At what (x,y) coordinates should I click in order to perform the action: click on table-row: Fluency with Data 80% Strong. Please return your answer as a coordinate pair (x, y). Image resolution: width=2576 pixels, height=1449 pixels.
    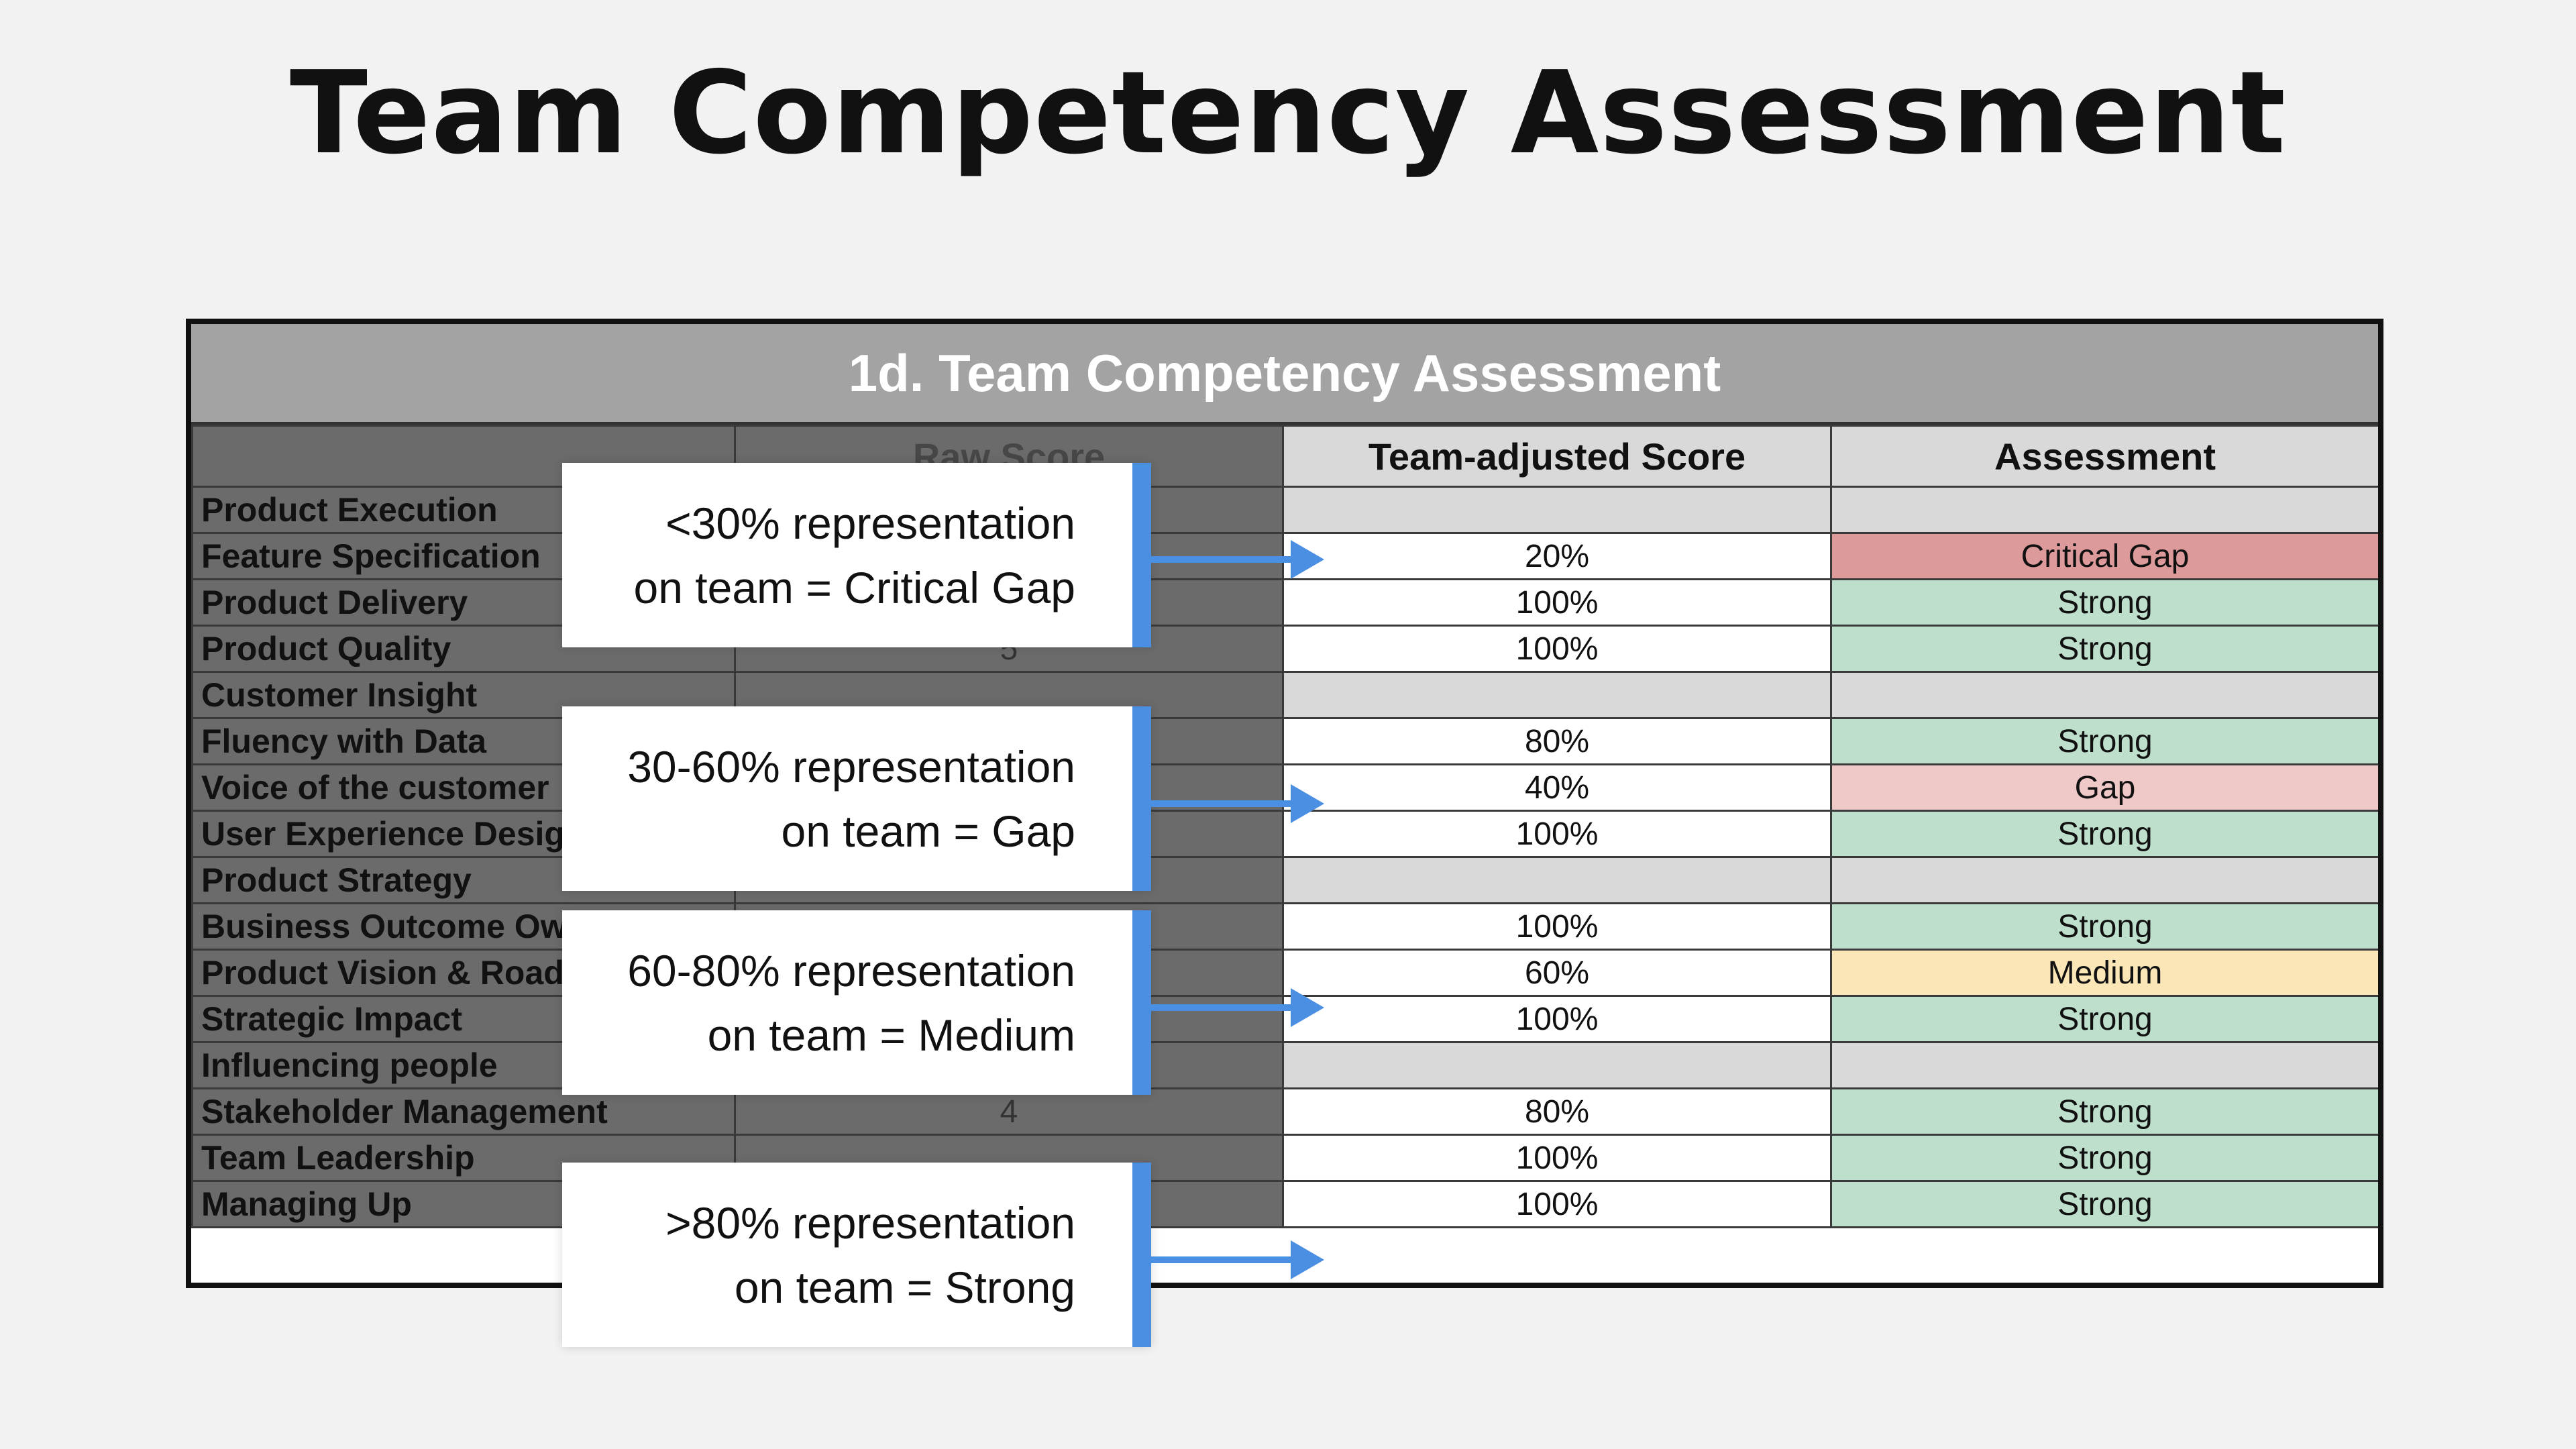
    Looking at the image, I should click on (1284, 741).